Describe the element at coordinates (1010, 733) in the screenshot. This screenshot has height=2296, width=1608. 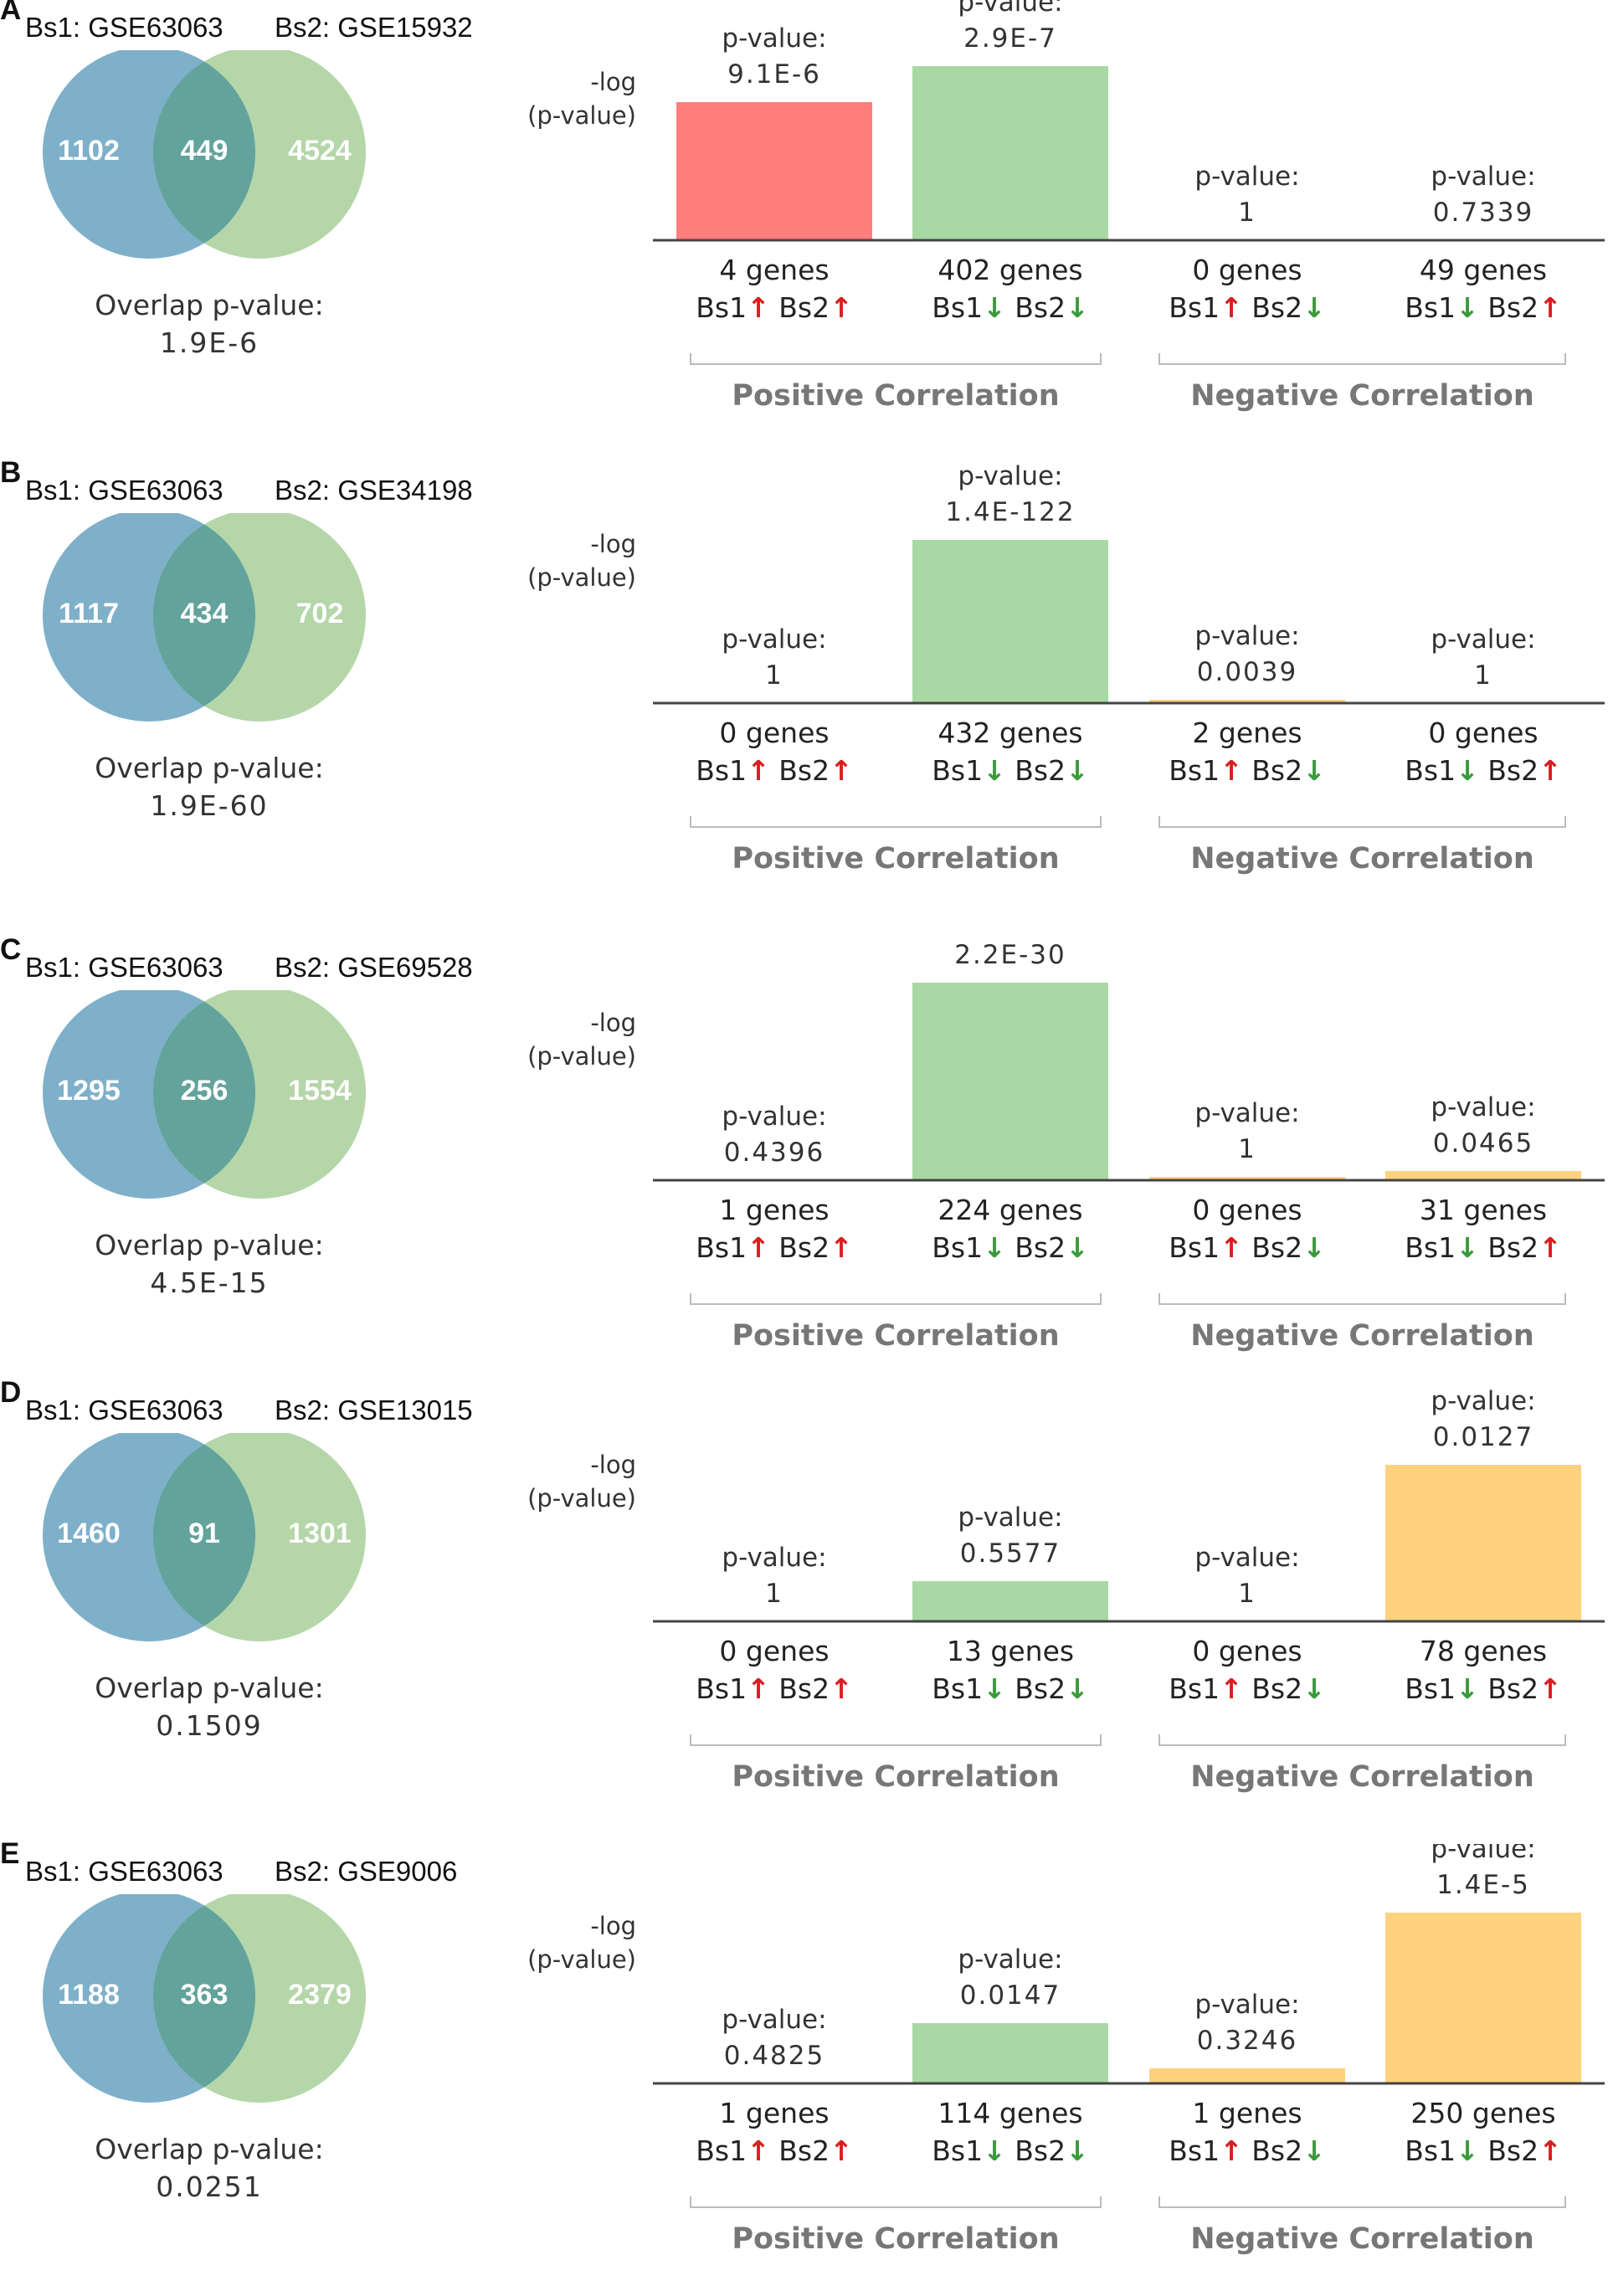
I see `gene-count: 432 genes` at that location.